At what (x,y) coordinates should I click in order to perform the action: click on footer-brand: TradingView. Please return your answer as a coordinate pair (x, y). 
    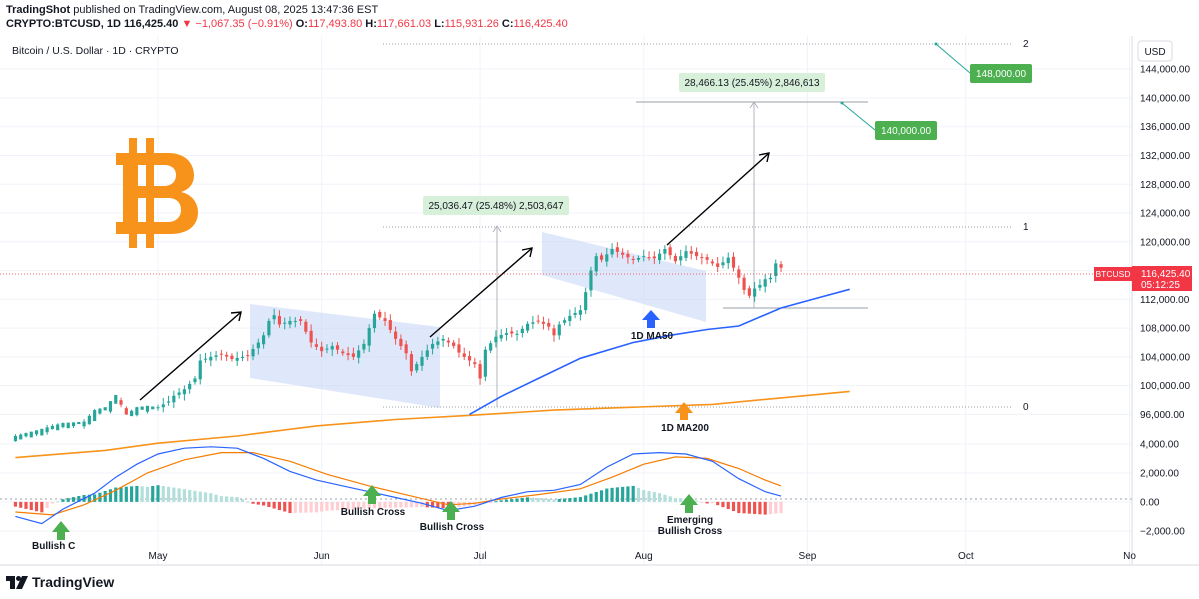
    Looking at the image, I should click on (60, 582).